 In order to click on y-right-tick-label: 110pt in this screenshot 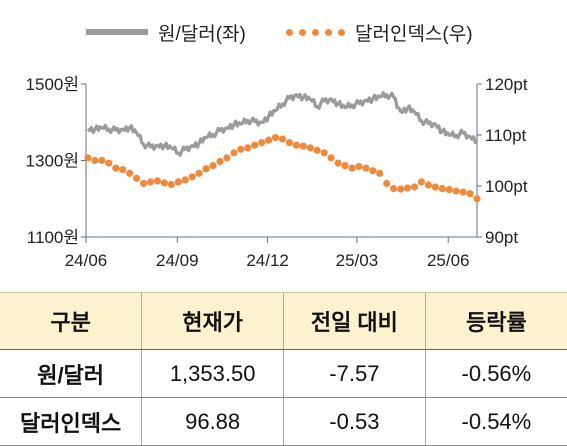, I will do `click(506, 135)`.